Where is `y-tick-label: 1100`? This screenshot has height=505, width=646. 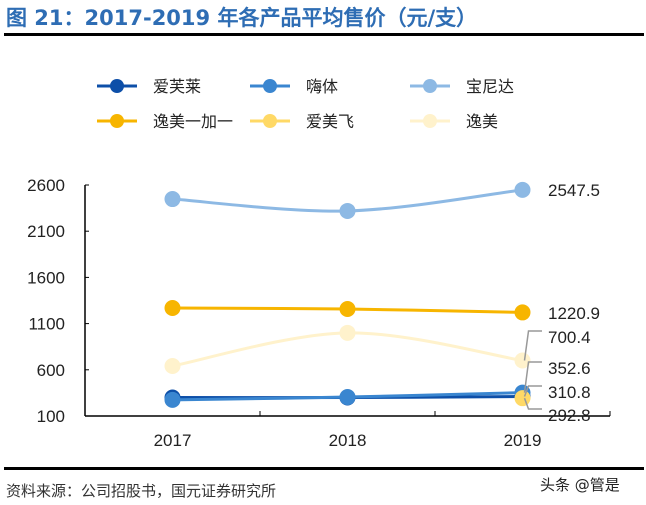 y-tick-label: 1100 is located at coordinates (46, 324).